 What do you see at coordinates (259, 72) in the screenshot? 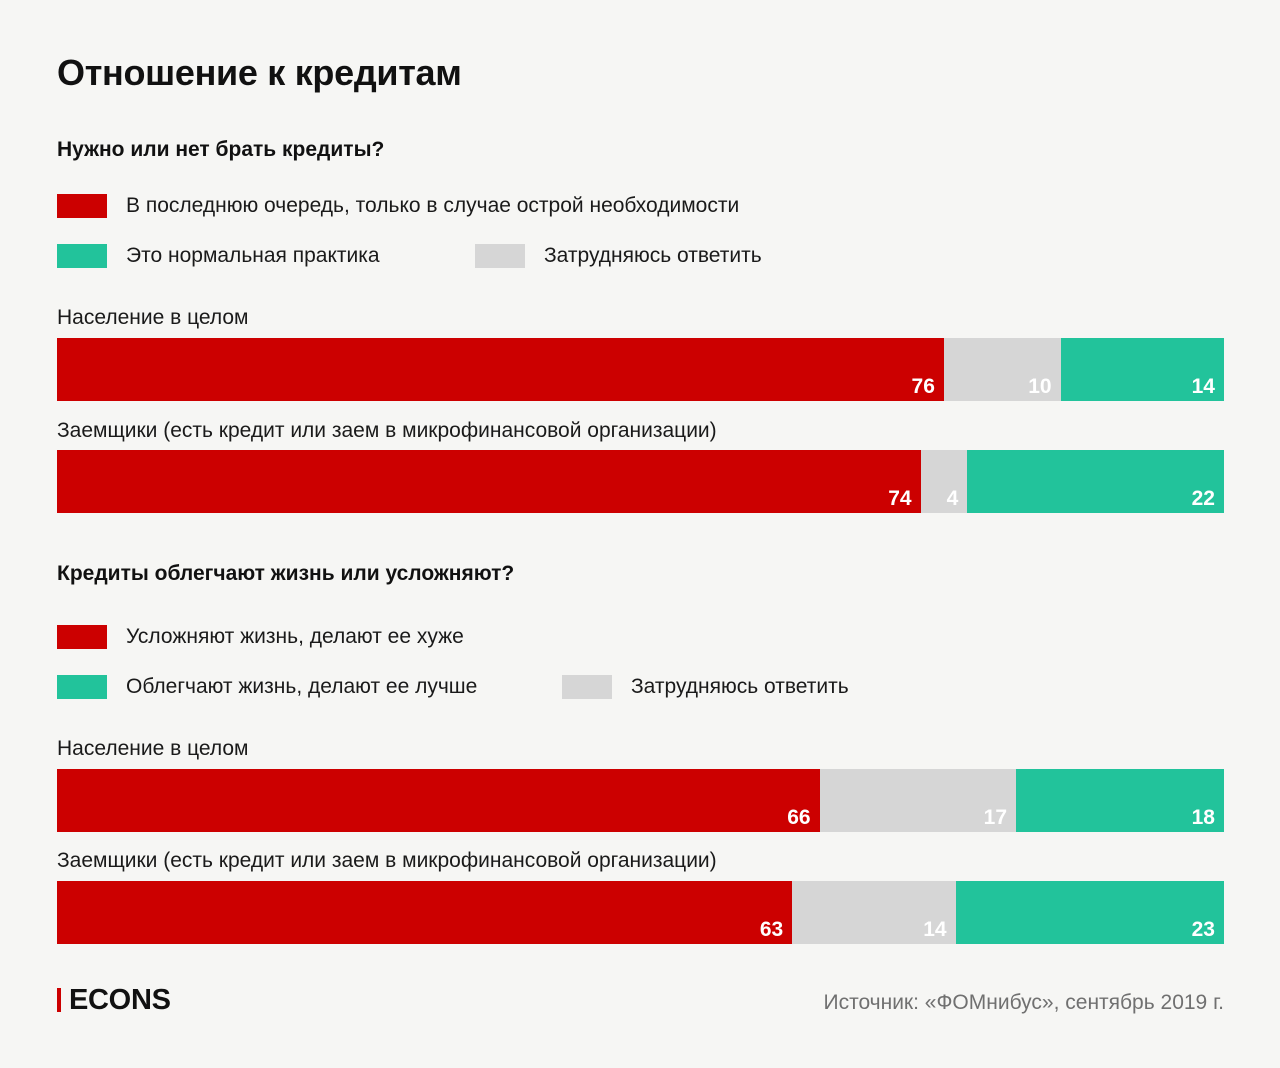
I see `page-title: Отношение к кредитам` at bounding box center [259, 72].